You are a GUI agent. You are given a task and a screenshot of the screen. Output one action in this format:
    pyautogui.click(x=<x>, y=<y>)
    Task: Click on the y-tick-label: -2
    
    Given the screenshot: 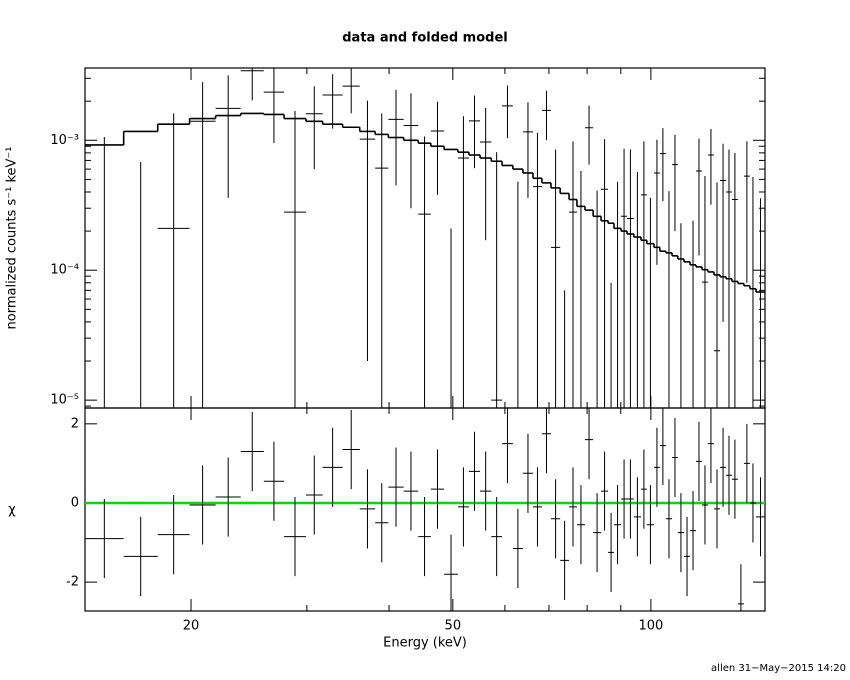 What is the action you would take?
    pyautogui.click(x=72, y=582)
    